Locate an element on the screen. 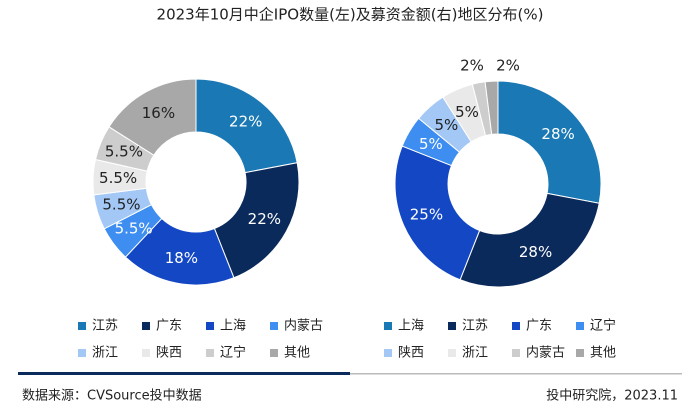 The height and width of the screenshot is (414, 700). footer-rule is located at coordinates (516, 374).